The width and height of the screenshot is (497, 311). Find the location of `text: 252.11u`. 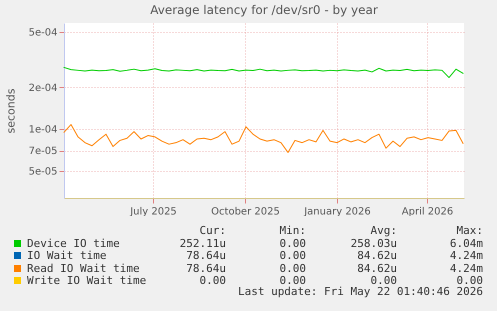

text: 252.11u is located at coordinates (202, 243).